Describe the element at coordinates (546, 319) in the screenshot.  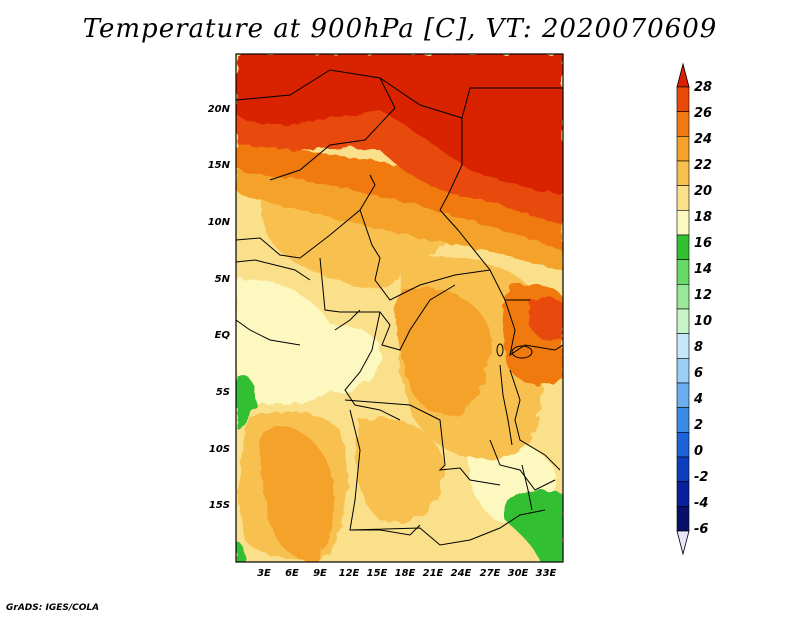
I see `field-26-east` at that location.